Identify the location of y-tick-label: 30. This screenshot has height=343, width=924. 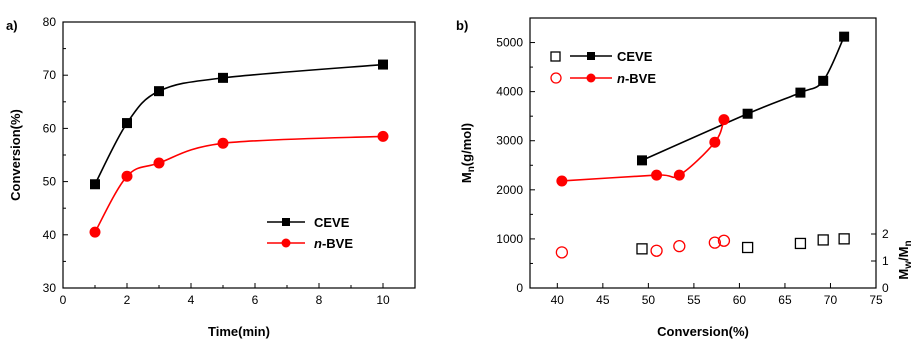
(50, 288).